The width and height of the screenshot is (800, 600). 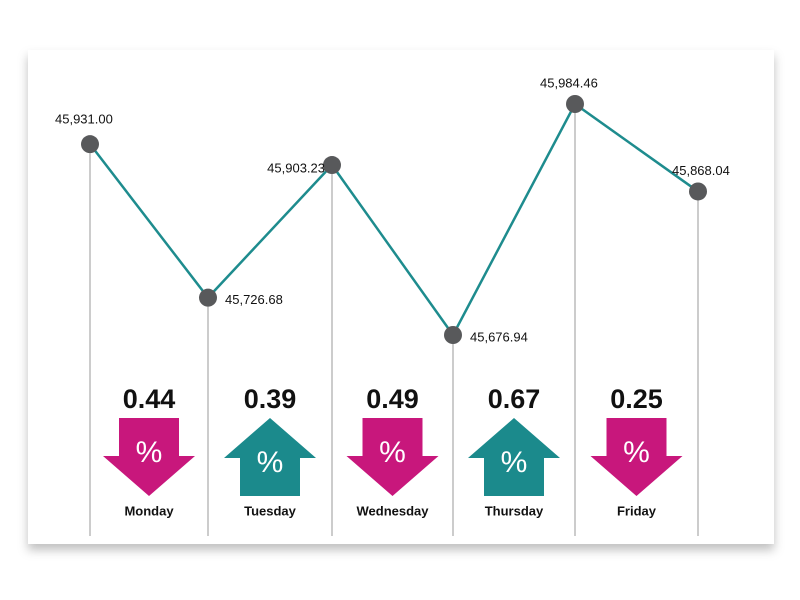 I want to click on day-label: Monday, so click(x=149, y=510).